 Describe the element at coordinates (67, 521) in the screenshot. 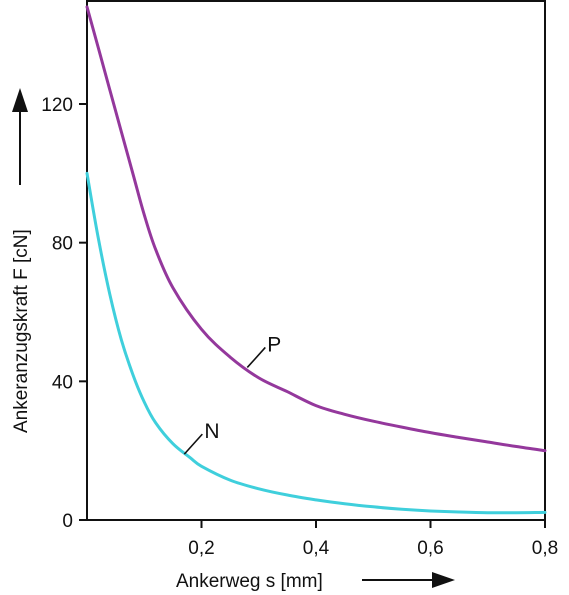

I see `y-tick-label: 0` at that location.